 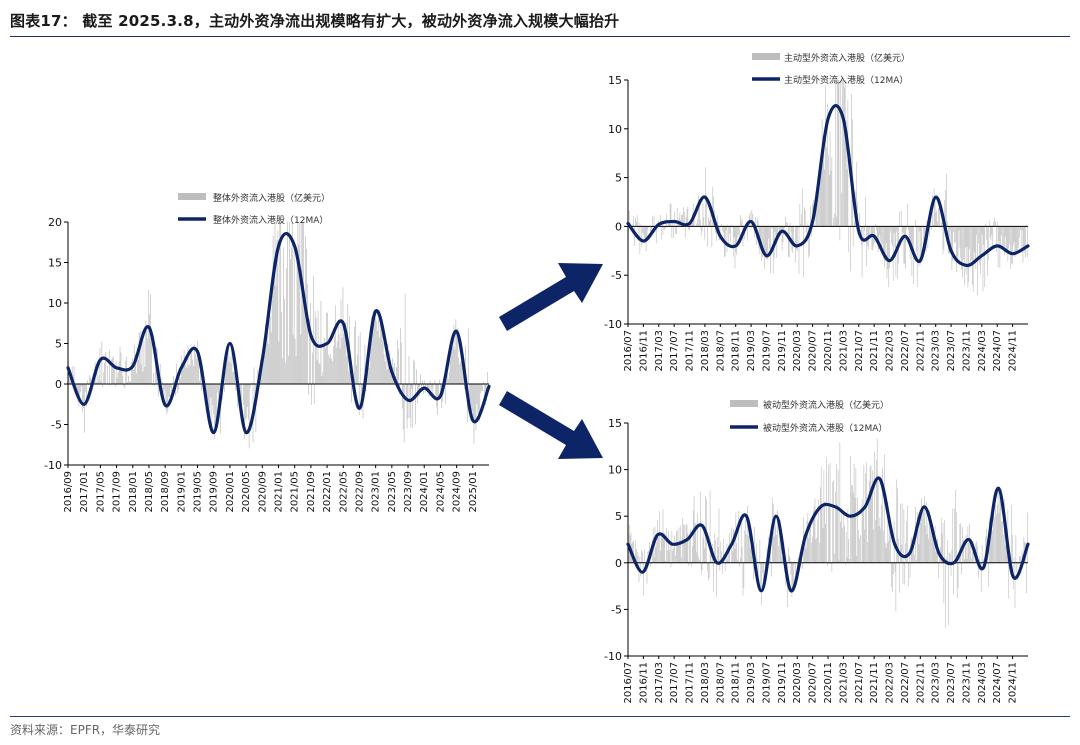 I want to click on ma-line-group, so click(x=828, y=534).